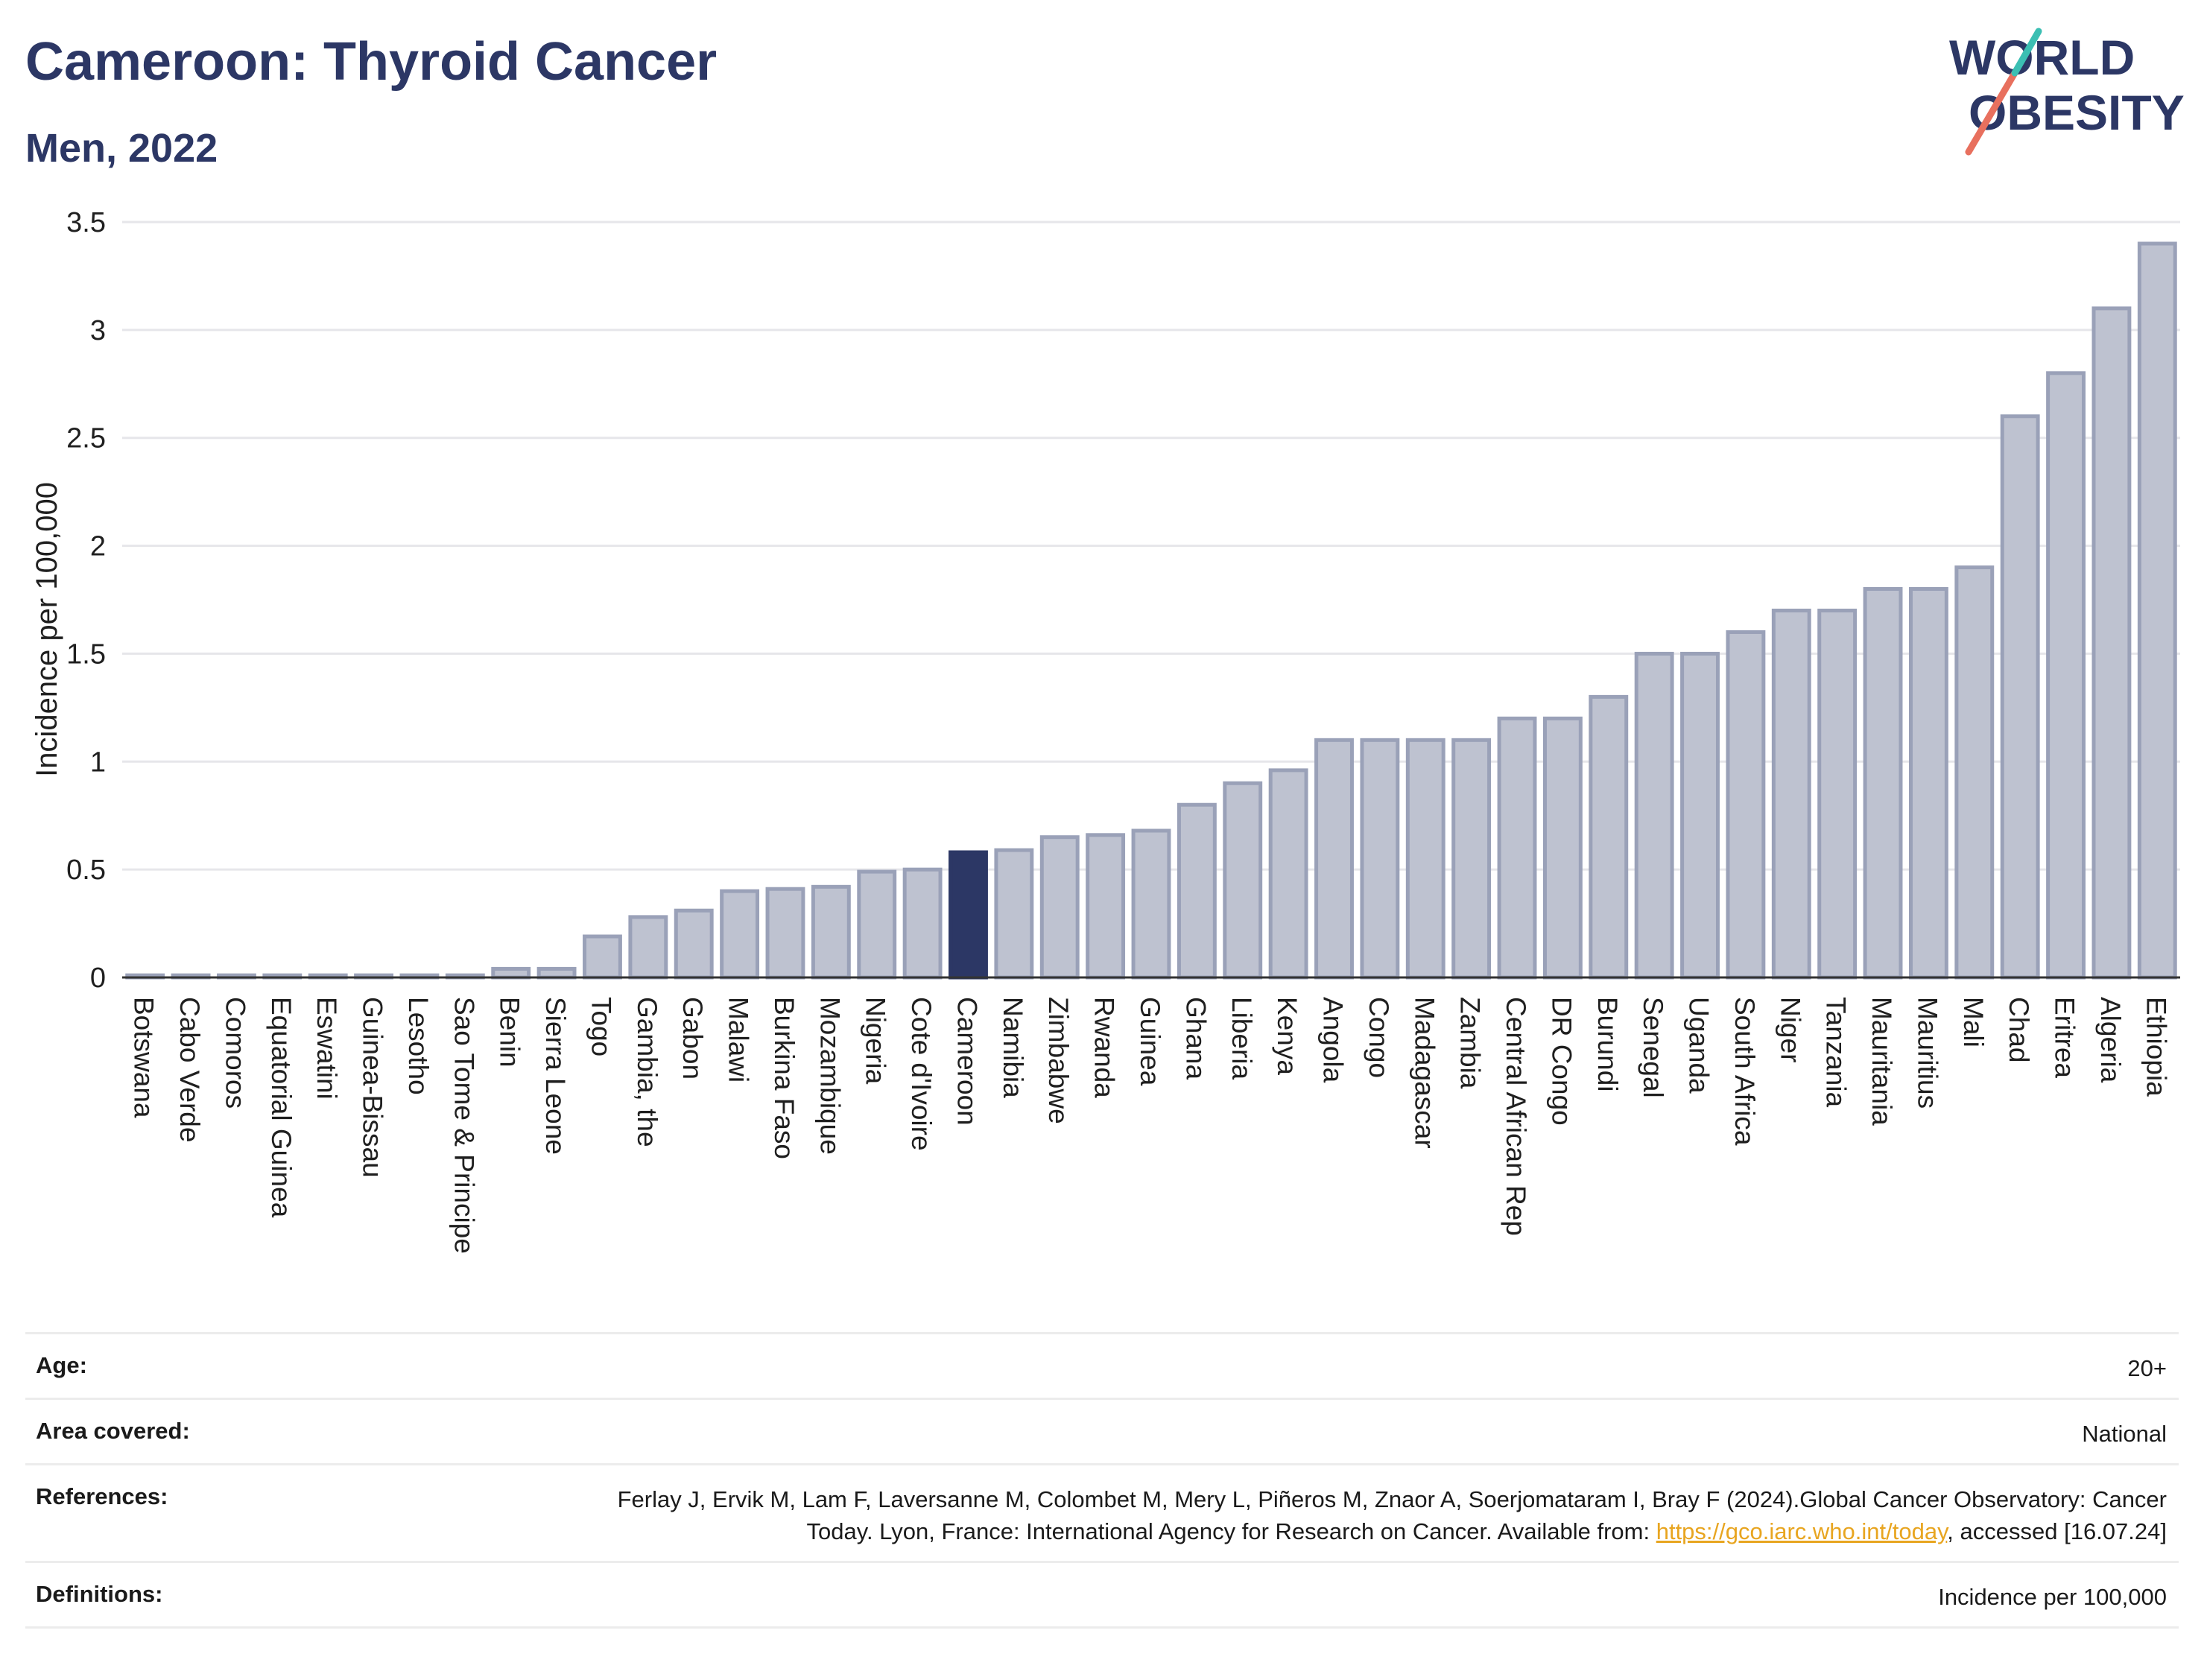 The width and height of the screenshot is (2204, 1680). I want to click on x-tick-label: Central African Rep, so click(1516, 1116).